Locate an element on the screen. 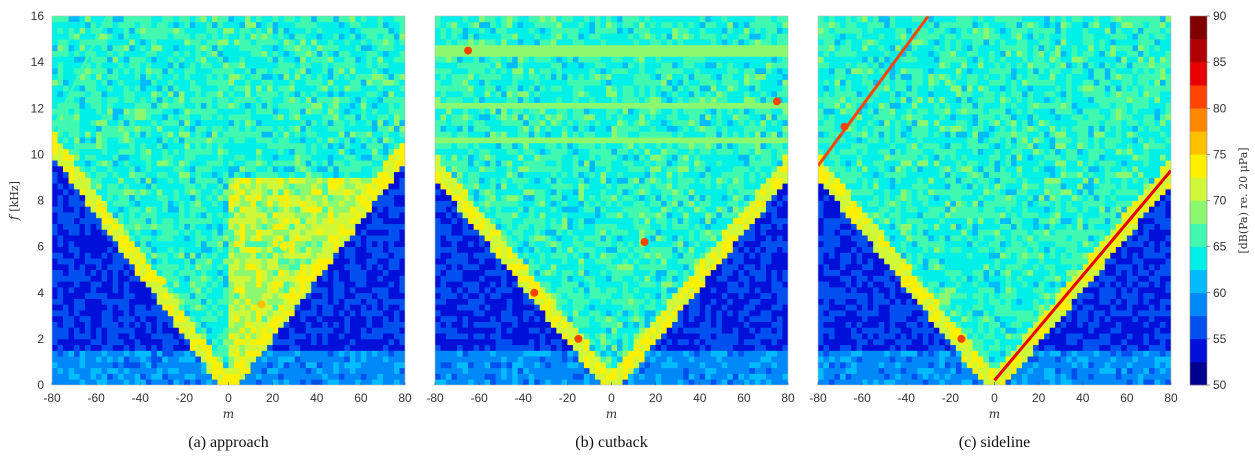 This screenshot has height=461, width=1255. x-tick-label: 0 is located at coordinates (228, 398).